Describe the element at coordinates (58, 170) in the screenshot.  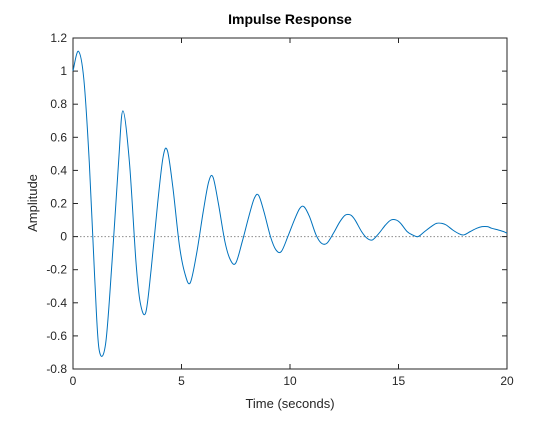
I see `y-tick-label: 0.4` at that location.